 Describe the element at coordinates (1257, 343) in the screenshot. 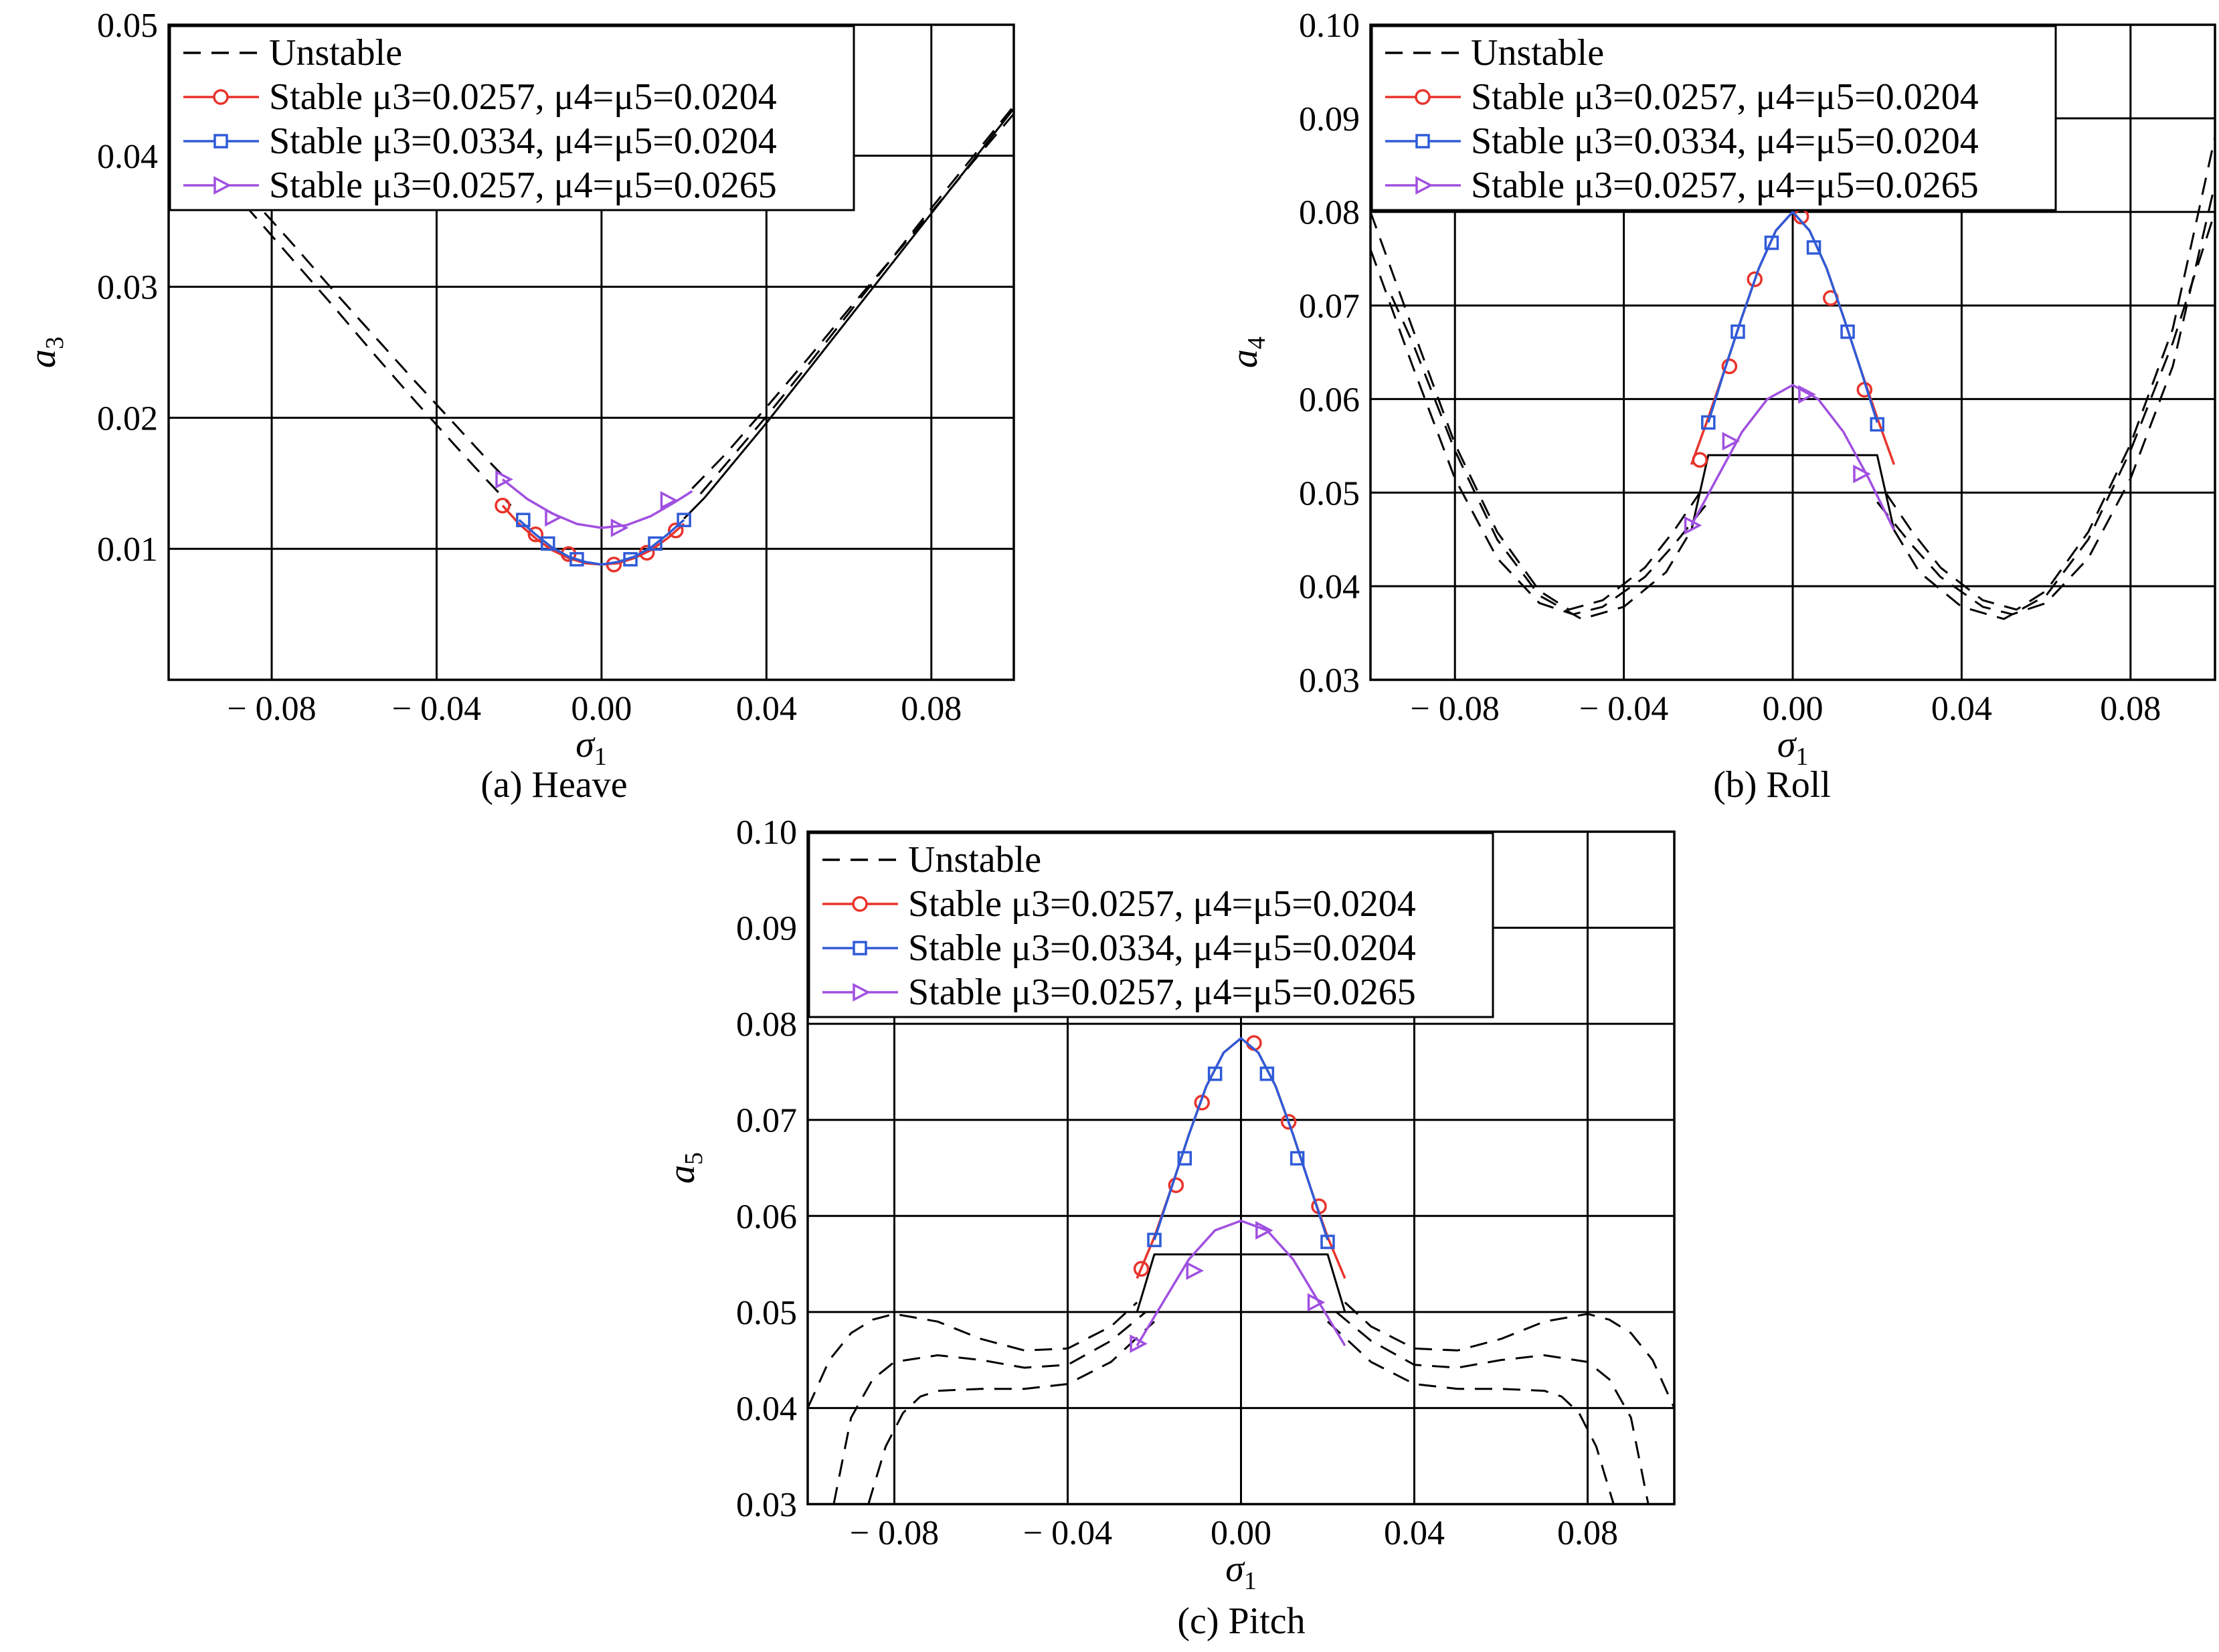

I see `y-axis-label-sub: 4` at that location.